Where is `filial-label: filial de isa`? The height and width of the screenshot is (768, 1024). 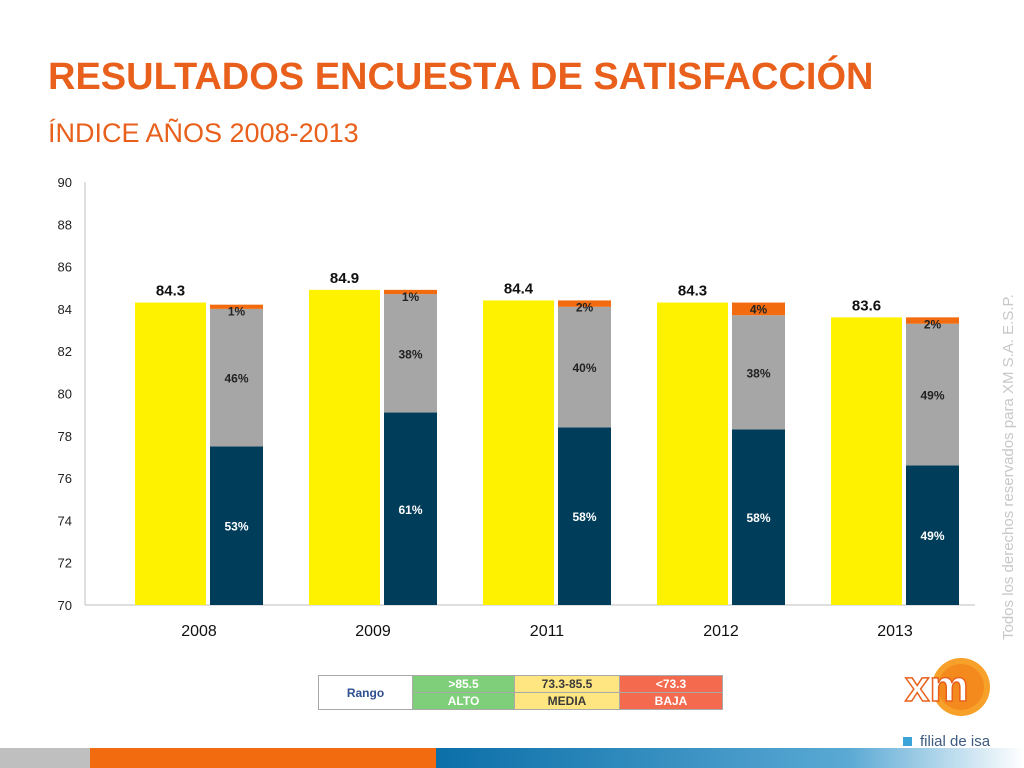 filial-label: filial de isa is located at coordinates (946, 741).